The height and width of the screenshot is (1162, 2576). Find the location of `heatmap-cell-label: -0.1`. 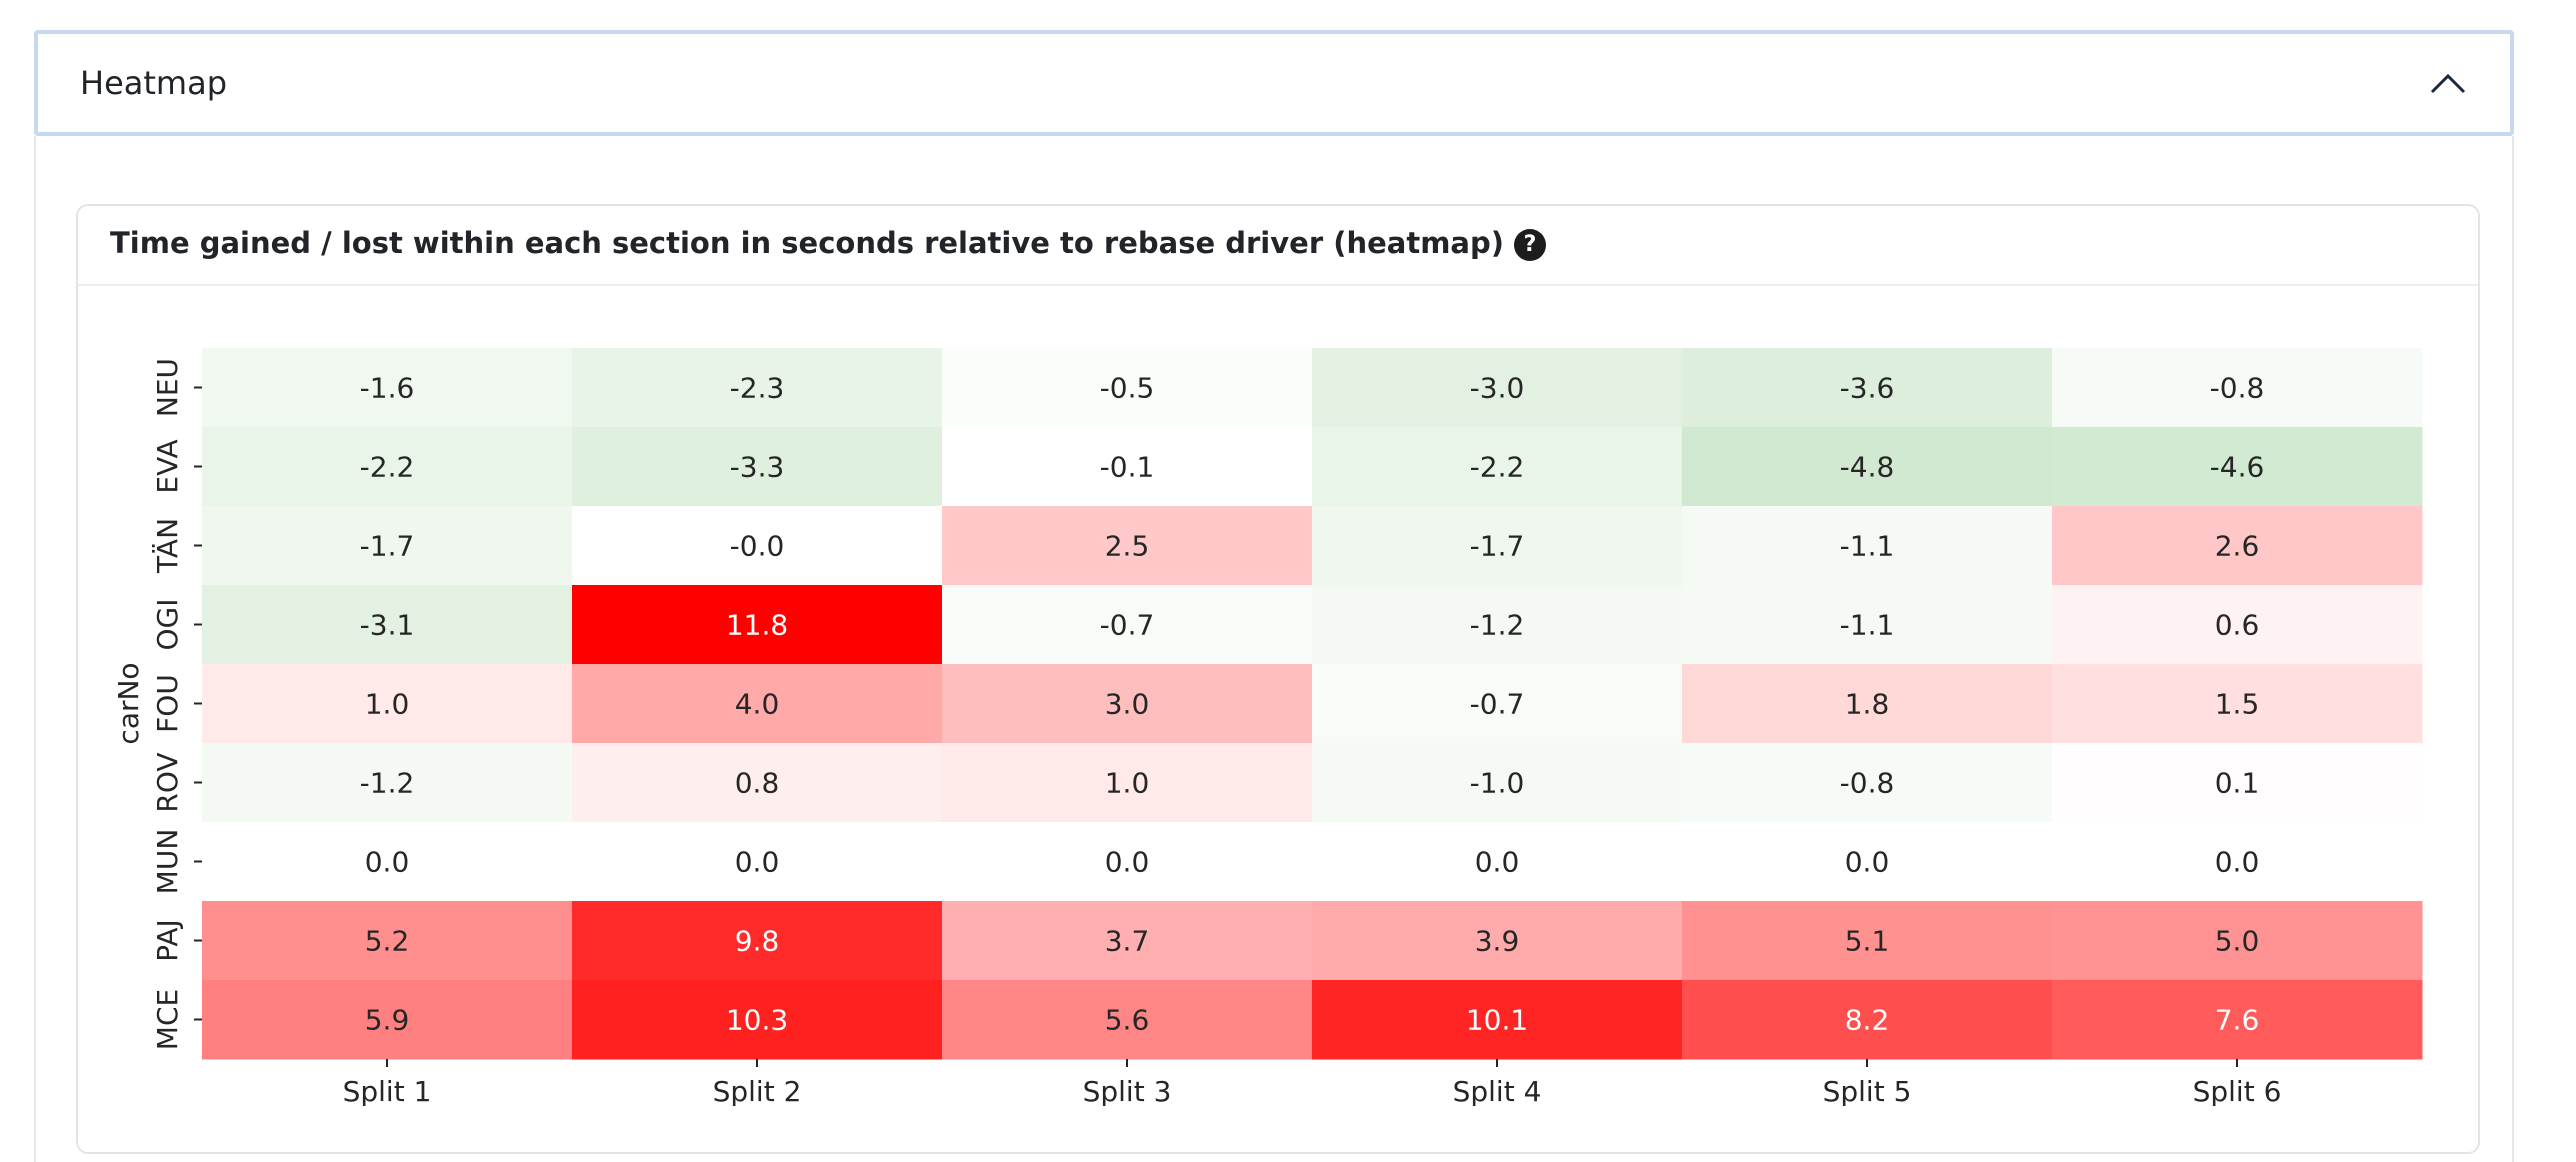

heatmap-cell-label: -0.1 is located at coordinates (1127, 467).